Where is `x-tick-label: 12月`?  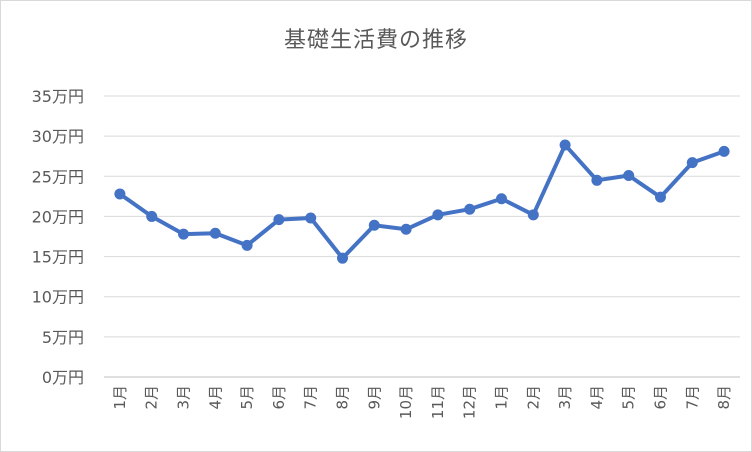
x-tick-label: 12月 is located at coordinates (470, 402).